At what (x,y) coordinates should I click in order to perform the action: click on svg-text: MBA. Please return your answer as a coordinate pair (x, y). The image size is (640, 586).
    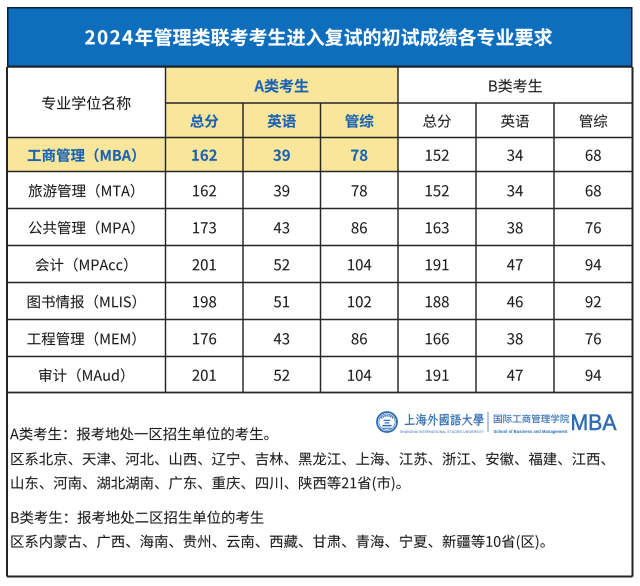
    Looking at the image, I should click on (594, 422).